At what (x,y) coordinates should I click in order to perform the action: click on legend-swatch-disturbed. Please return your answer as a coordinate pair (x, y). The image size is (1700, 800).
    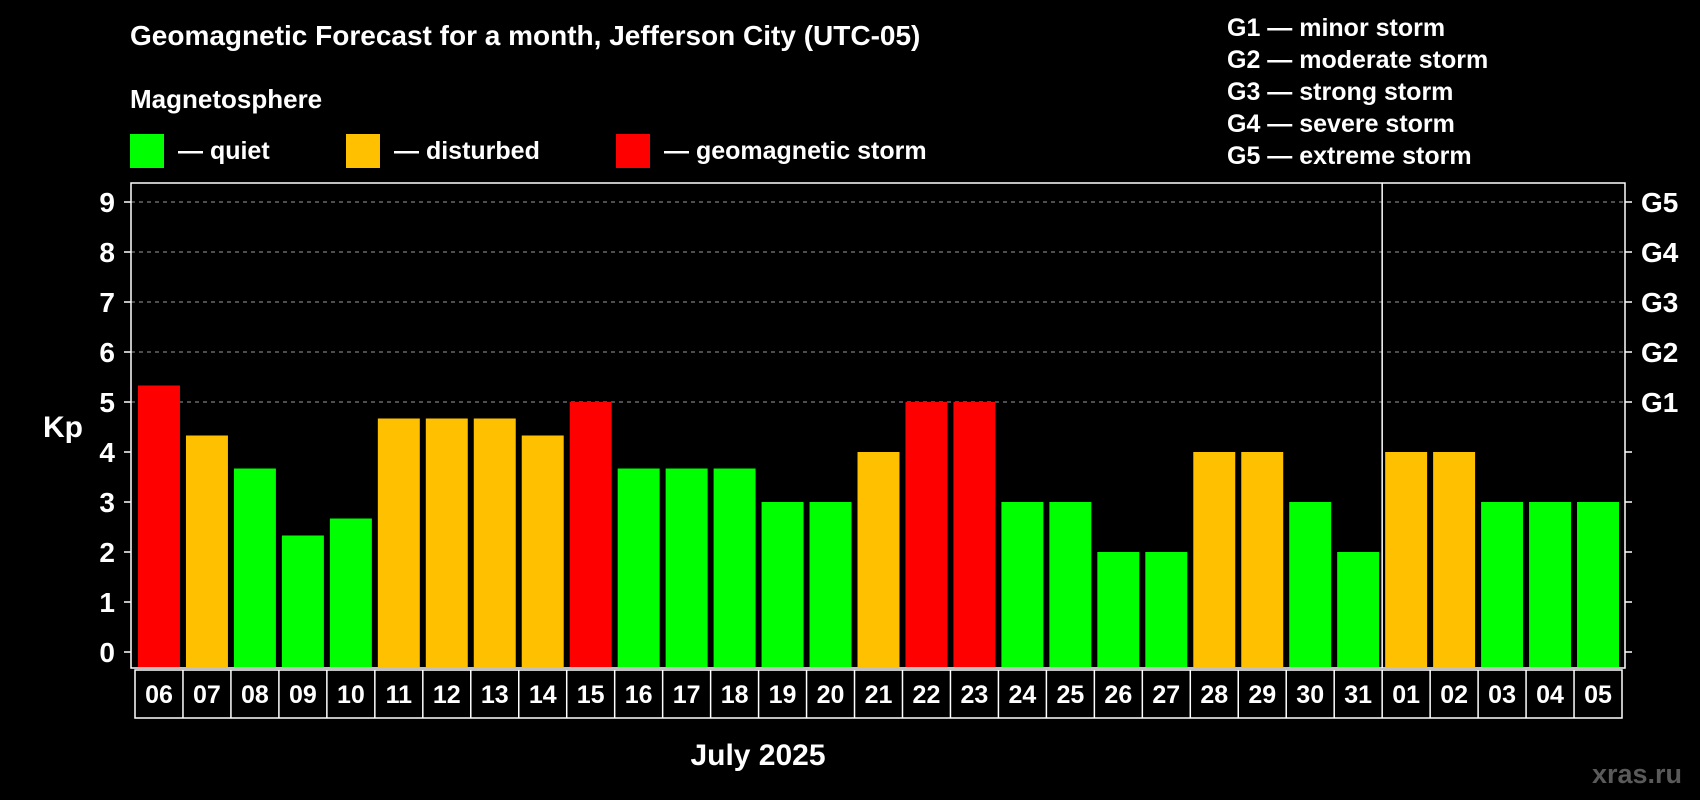
    Looking at the image, I should click on (363, 151).